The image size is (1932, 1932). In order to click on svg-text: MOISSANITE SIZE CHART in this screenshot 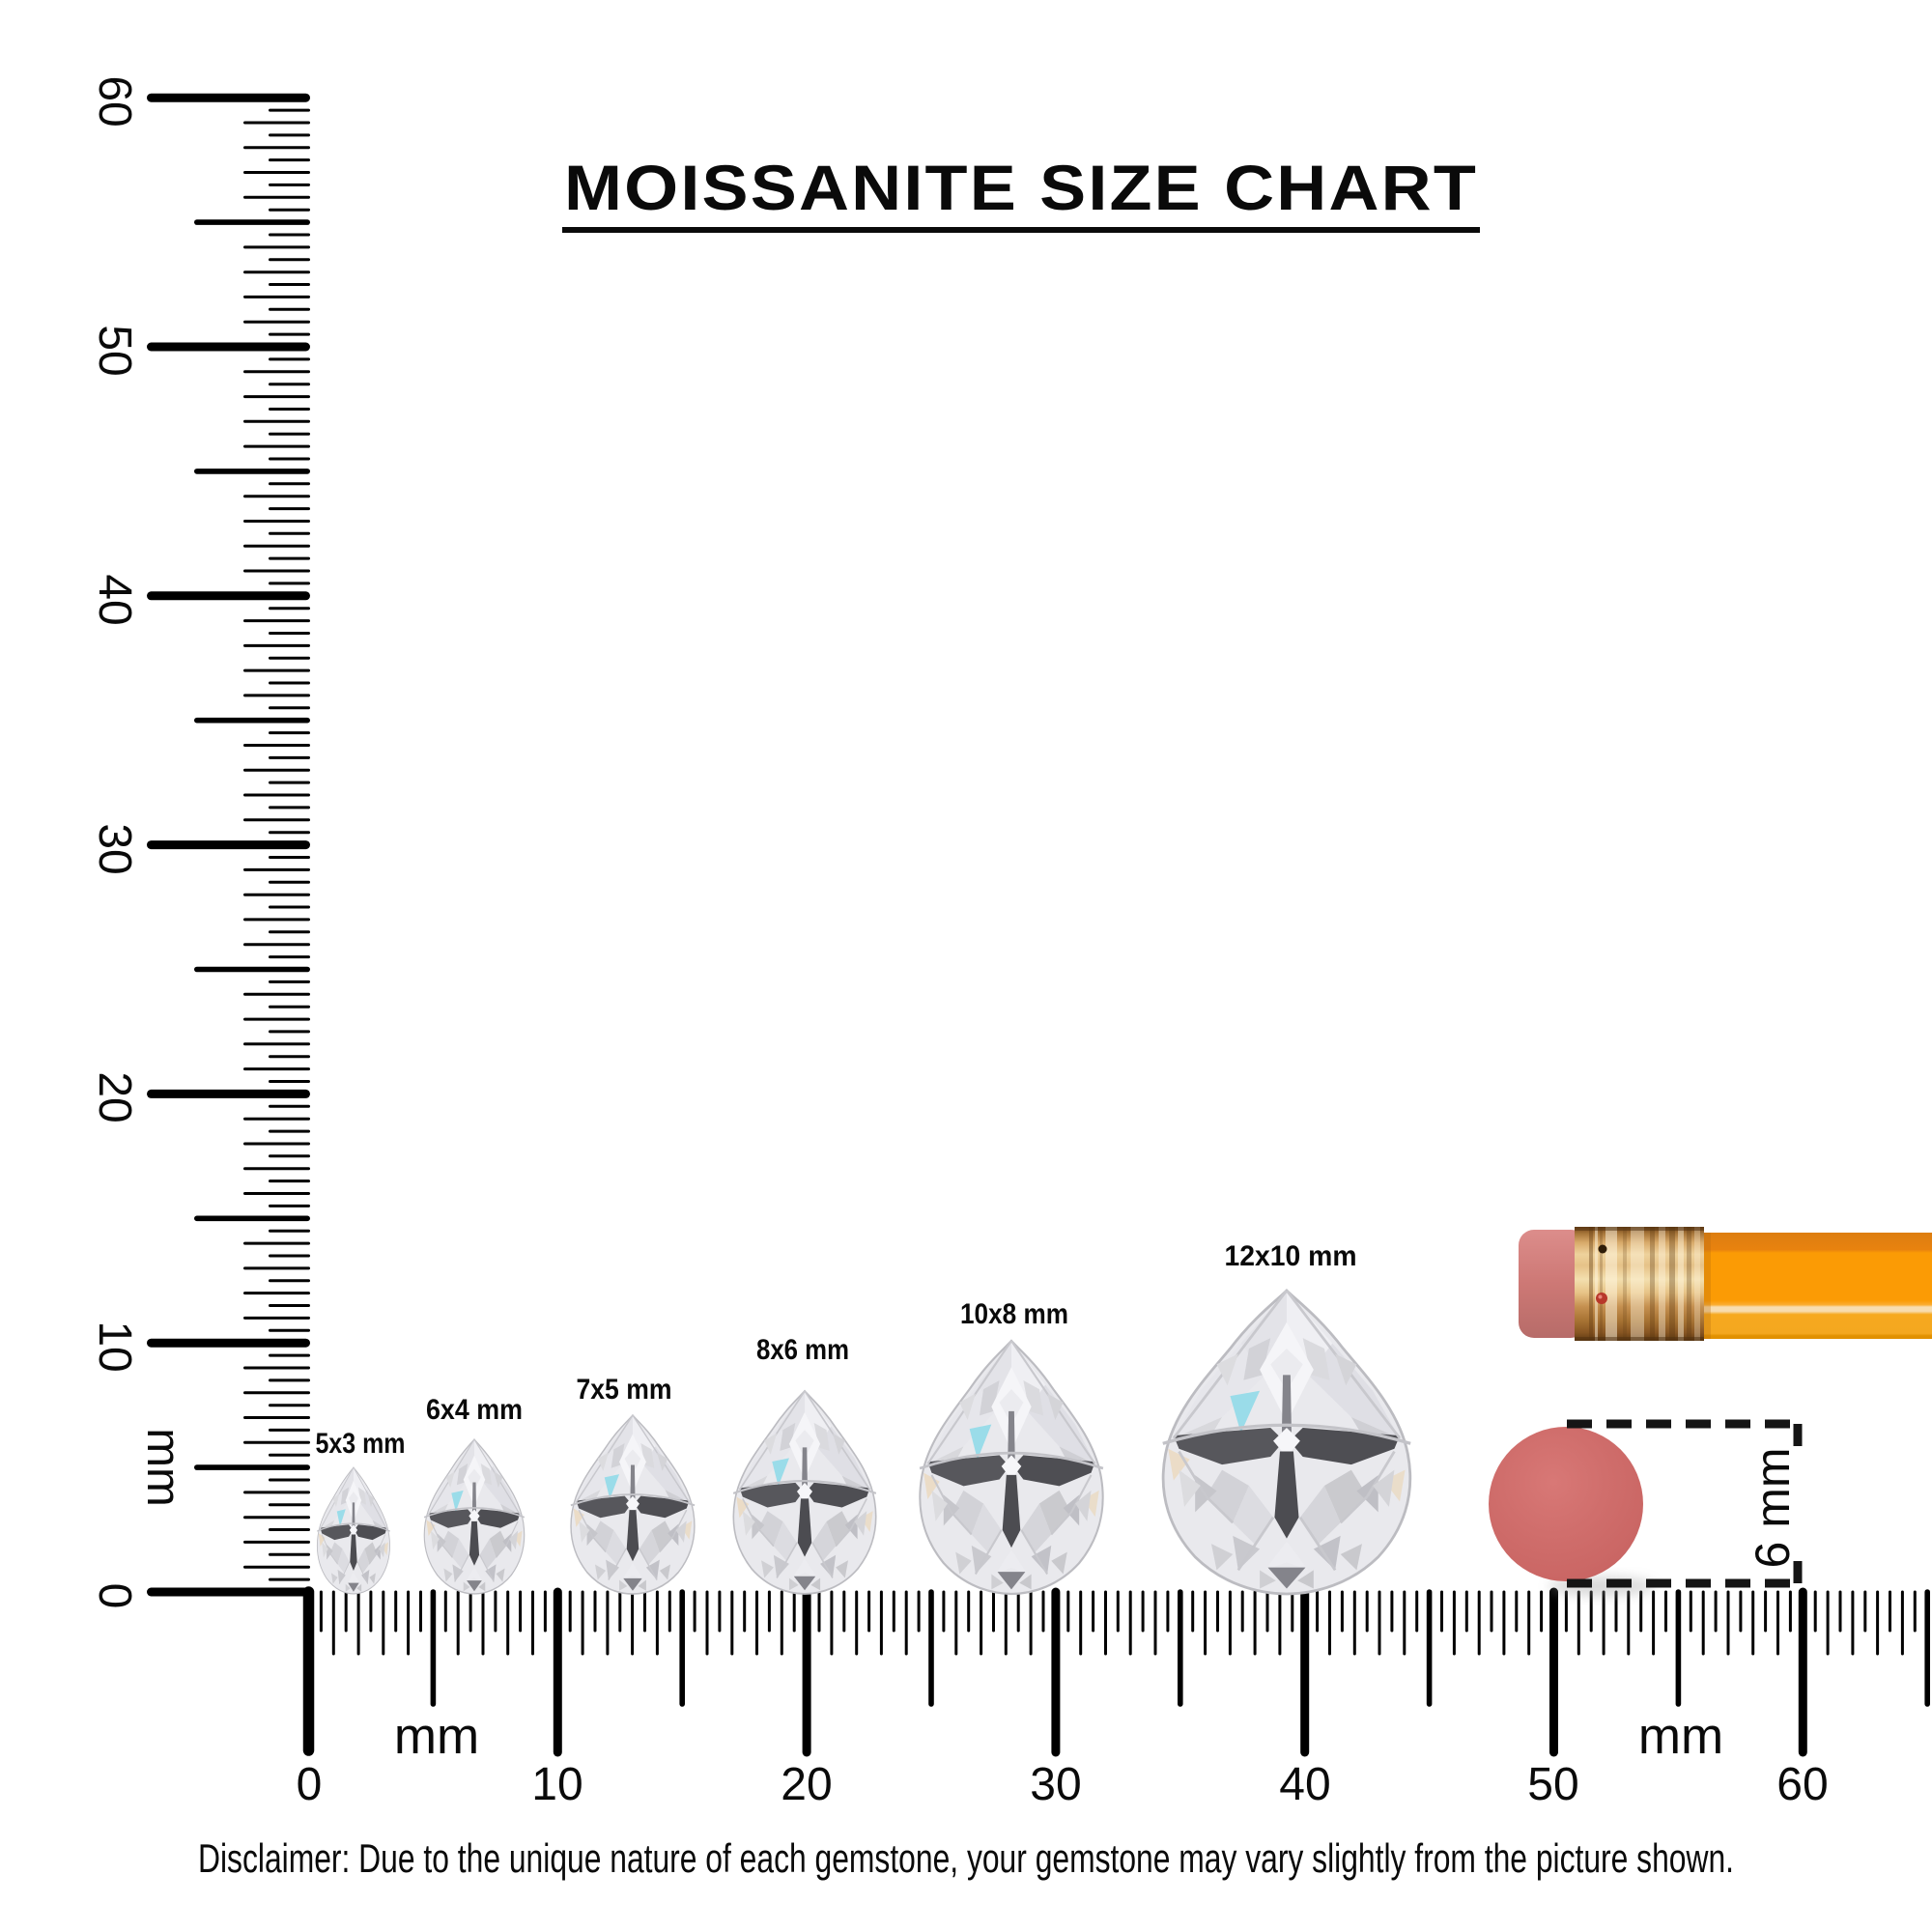, I will do `click(1021, 187)`.